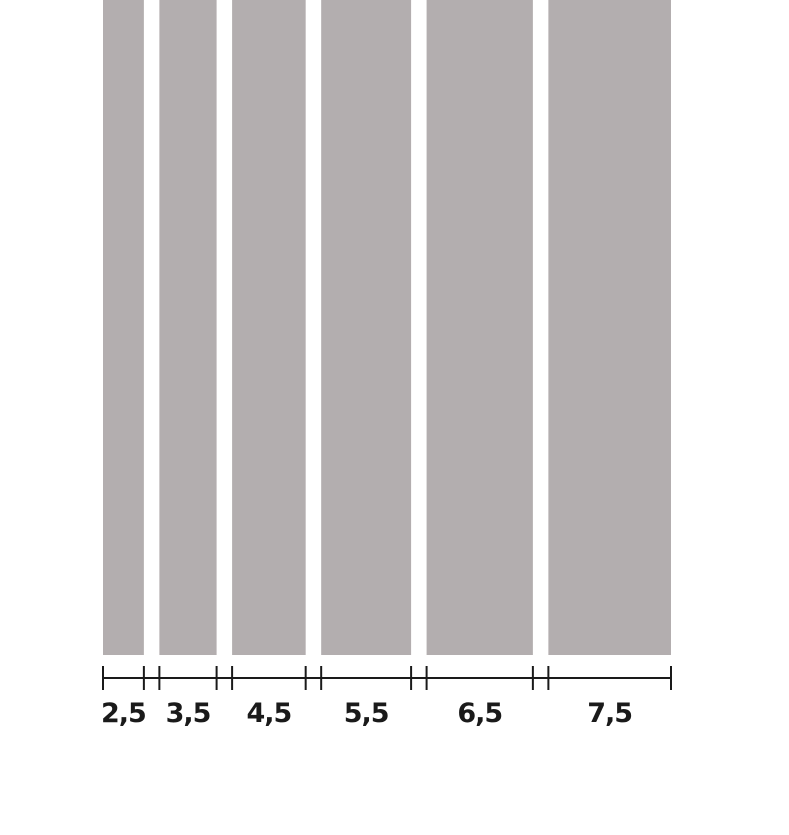  What do you see at coordinates (366, 713) in the screenshot?
I see `width-label: 5,5` at bounding box center [366, 713].